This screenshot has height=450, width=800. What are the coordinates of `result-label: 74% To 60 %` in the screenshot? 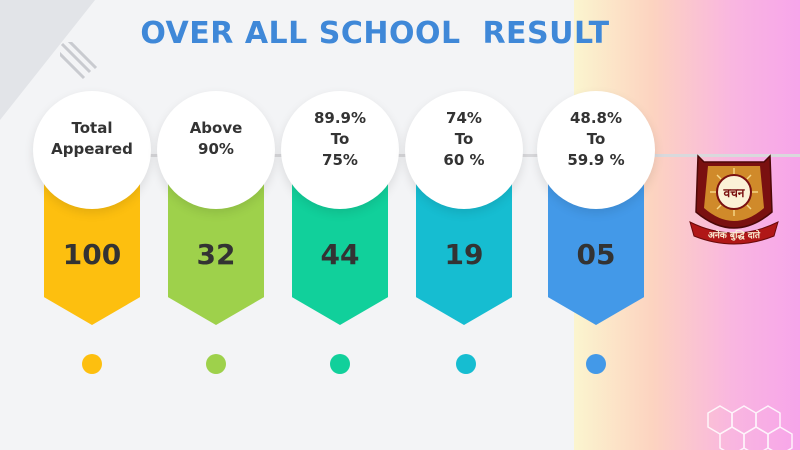 It's located at (464, 138).